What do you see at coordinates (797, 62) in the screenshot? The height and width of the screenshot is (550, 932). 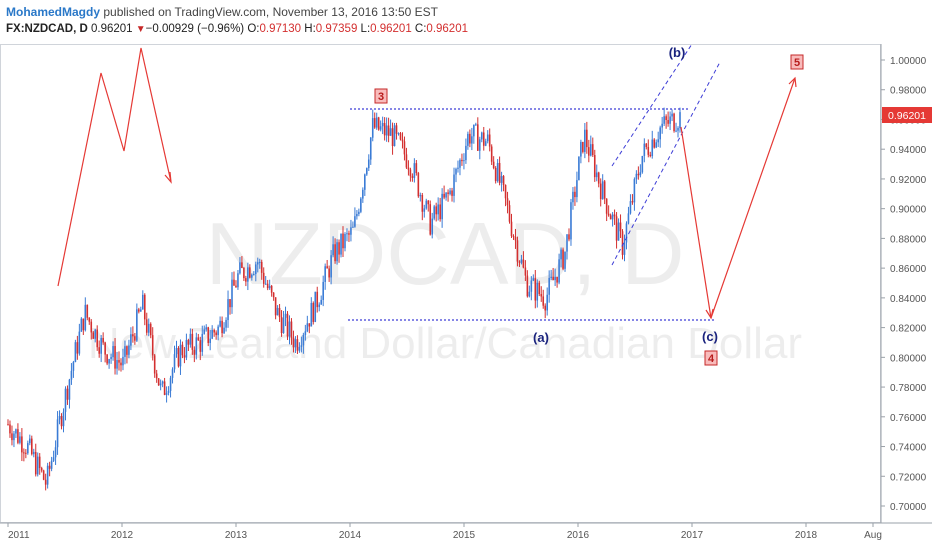 I see `wave-5-label: 5` at bounding box center [797, 62].